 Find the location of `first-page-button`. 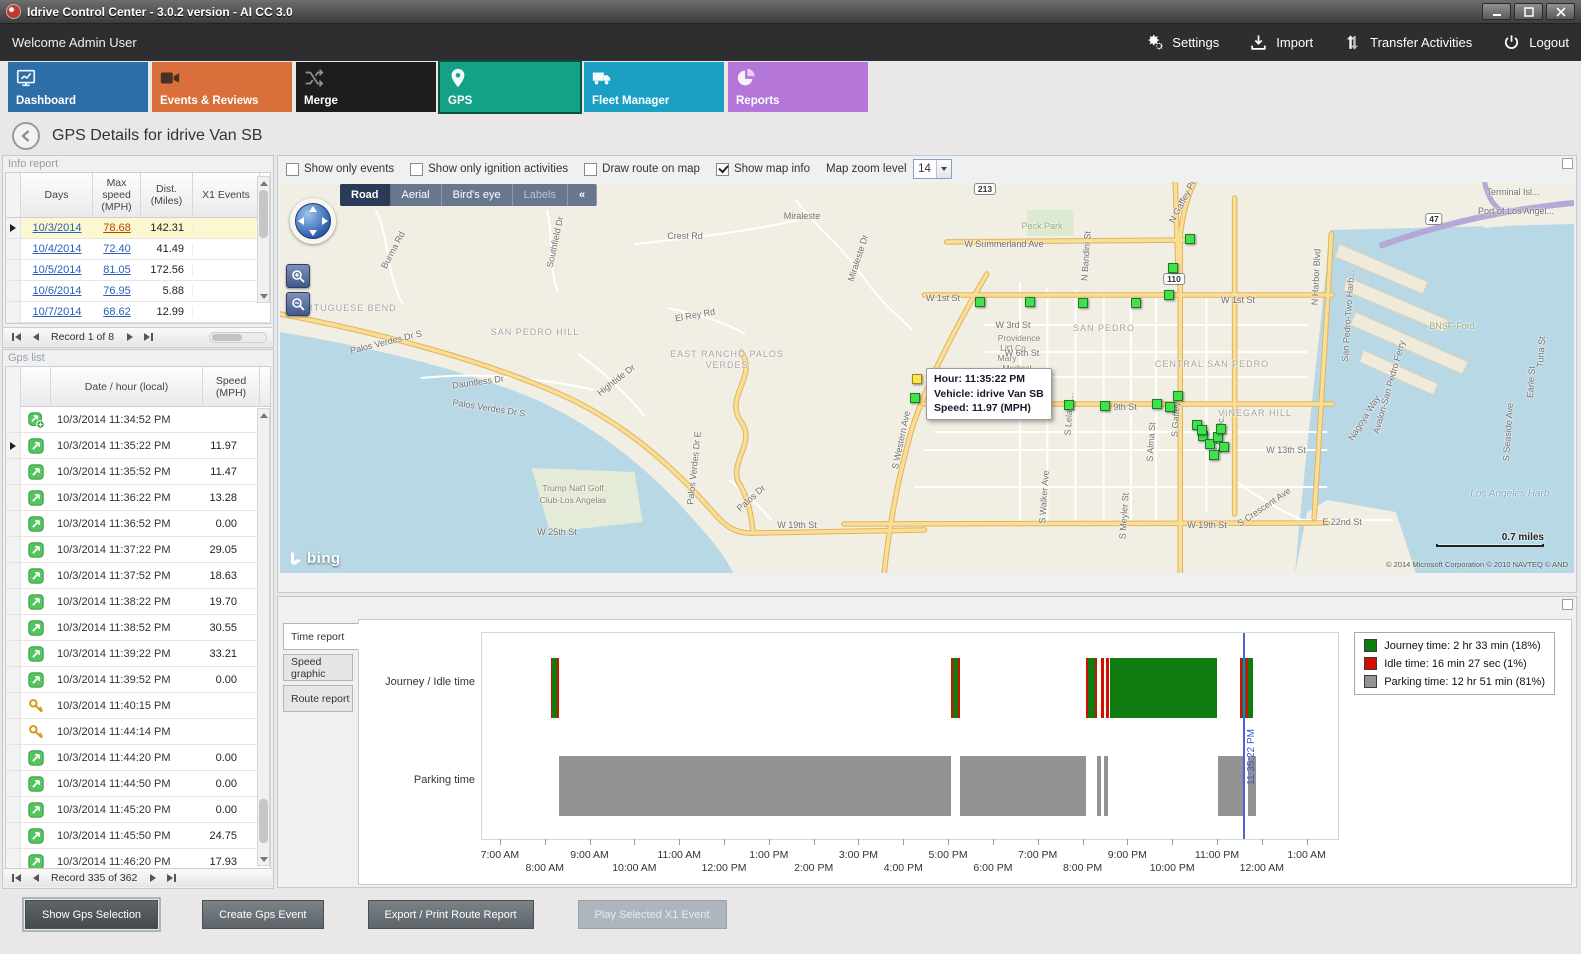

first-page-button is located at coordinates (16, 337).